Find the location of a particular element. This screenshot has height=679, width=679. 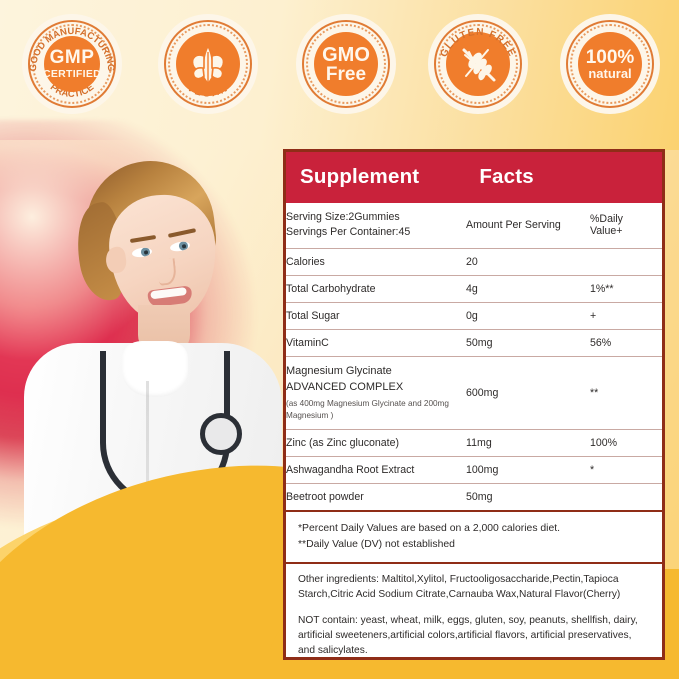

nutrient-dv: + is located at coordinates (626, 316).